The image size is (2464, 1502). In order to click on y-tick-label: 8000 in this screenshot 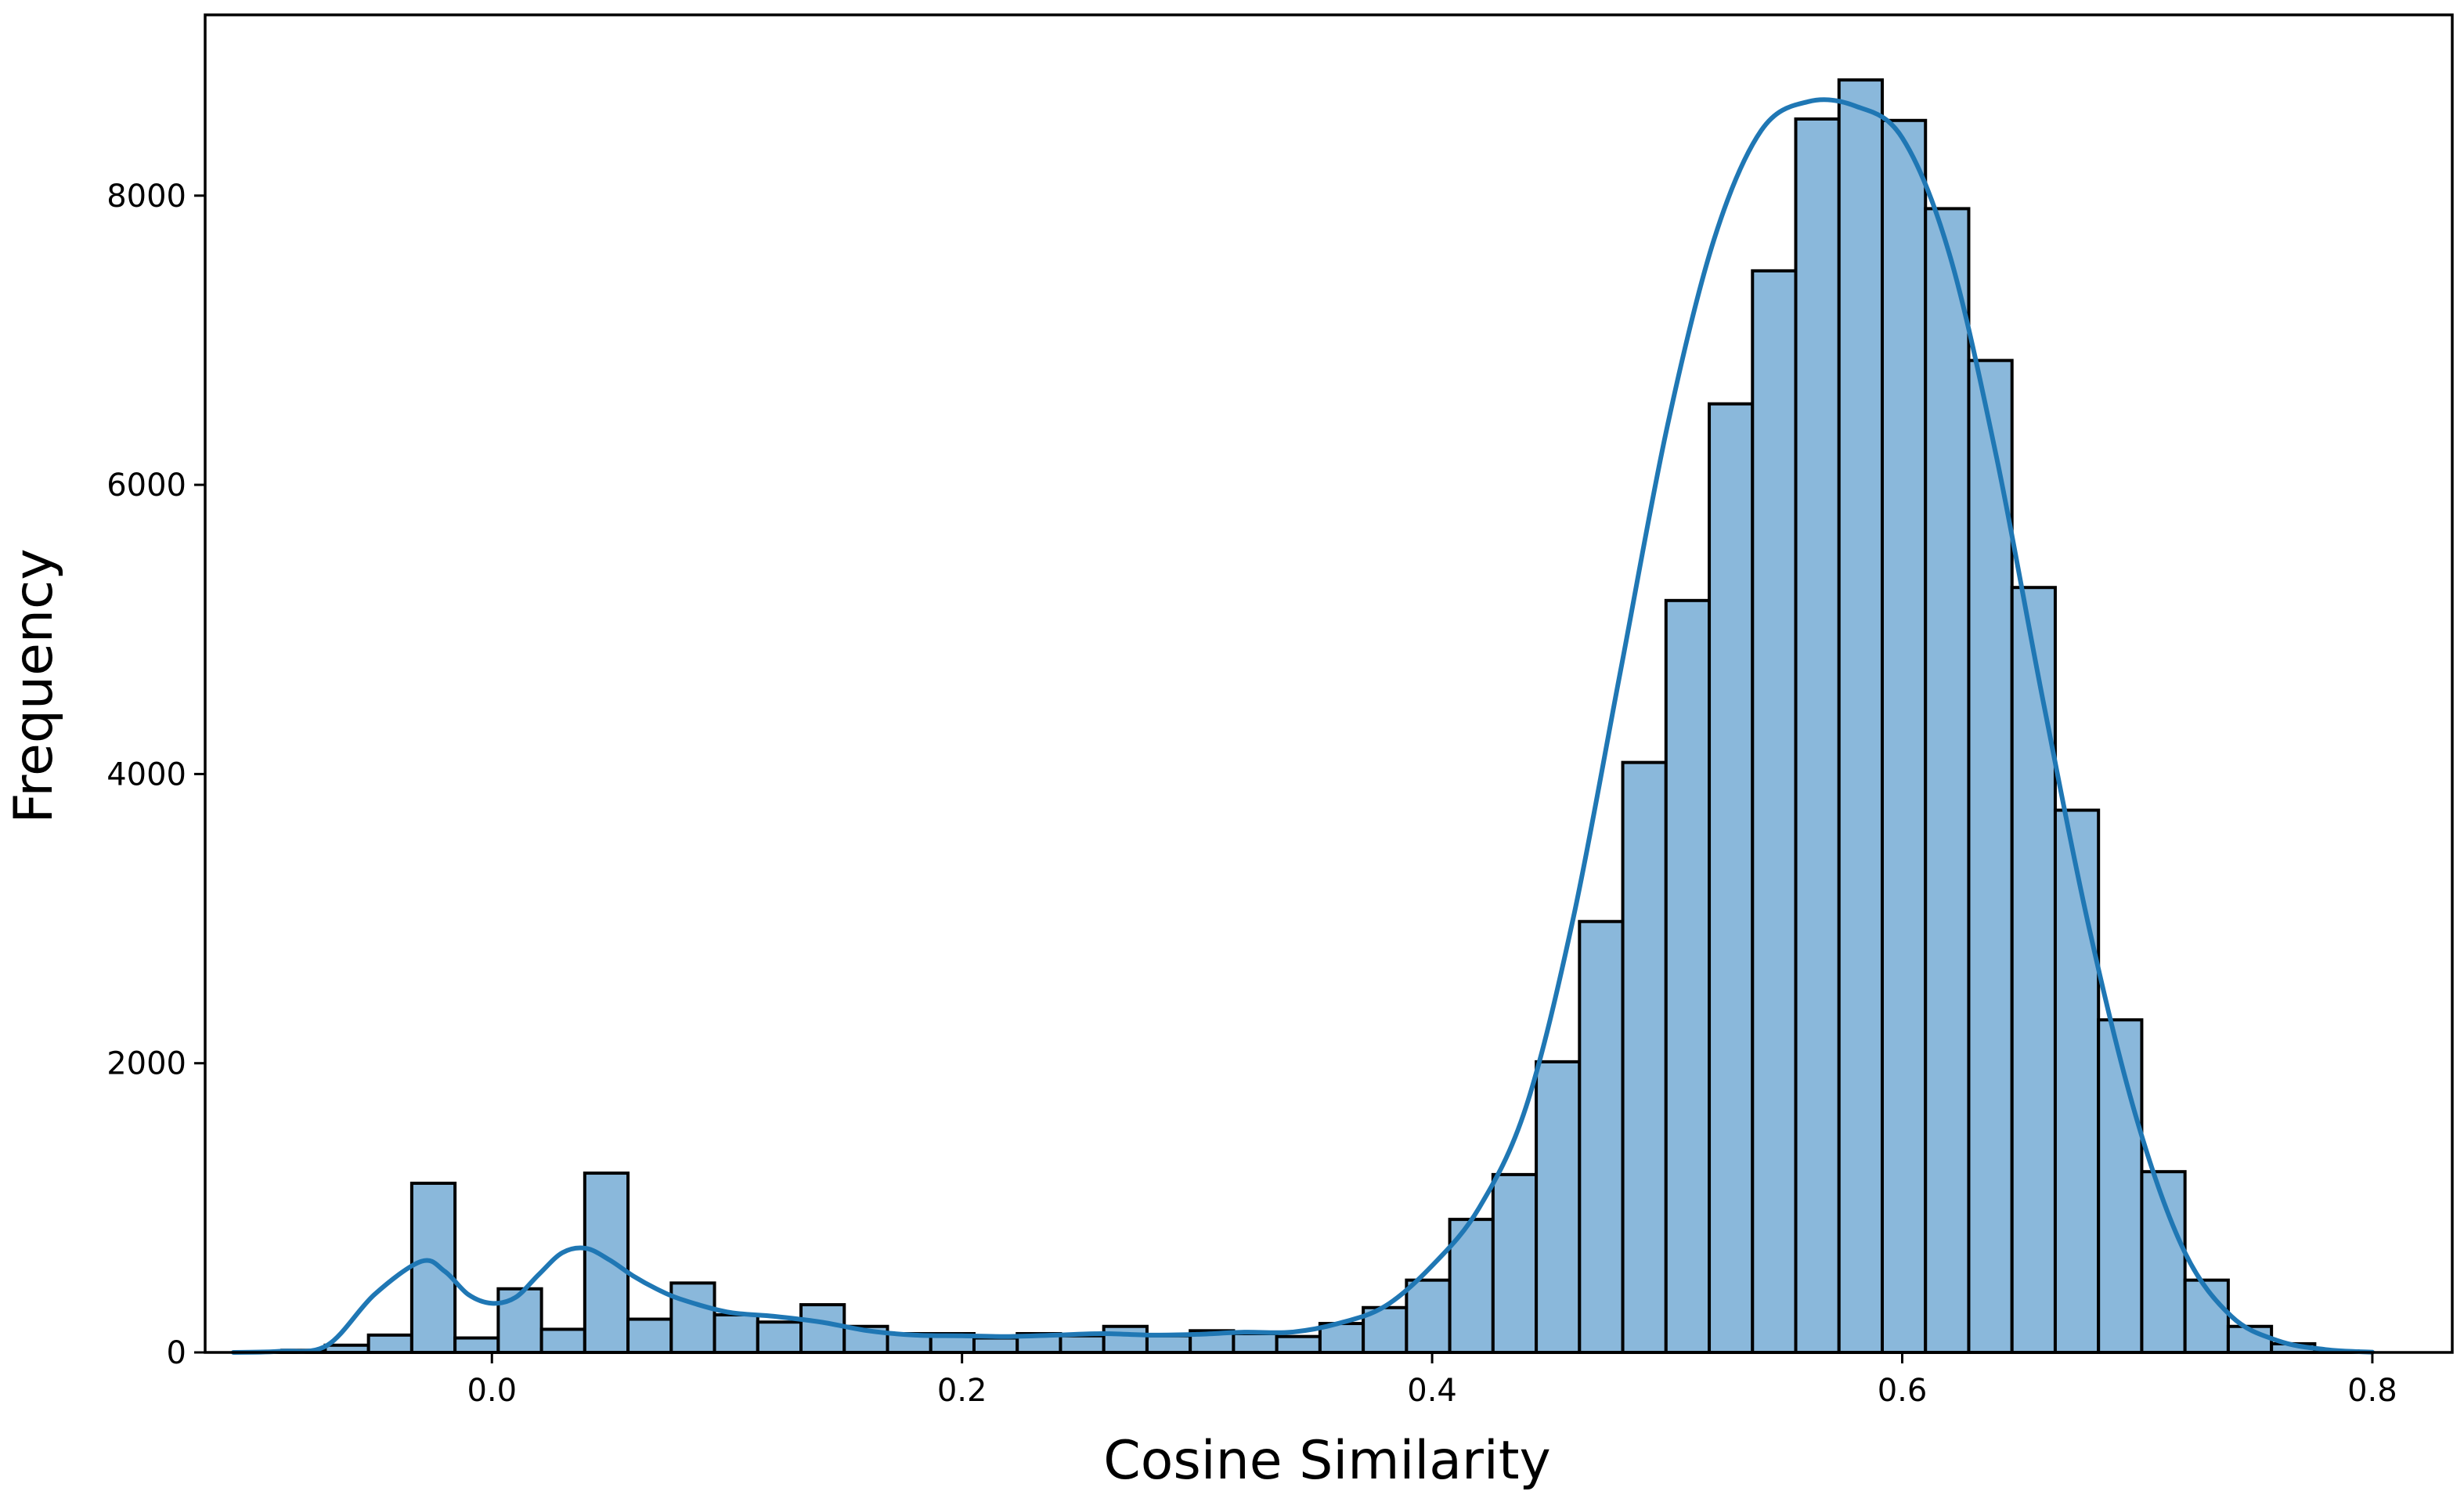, I will do `click(146, 197)`.